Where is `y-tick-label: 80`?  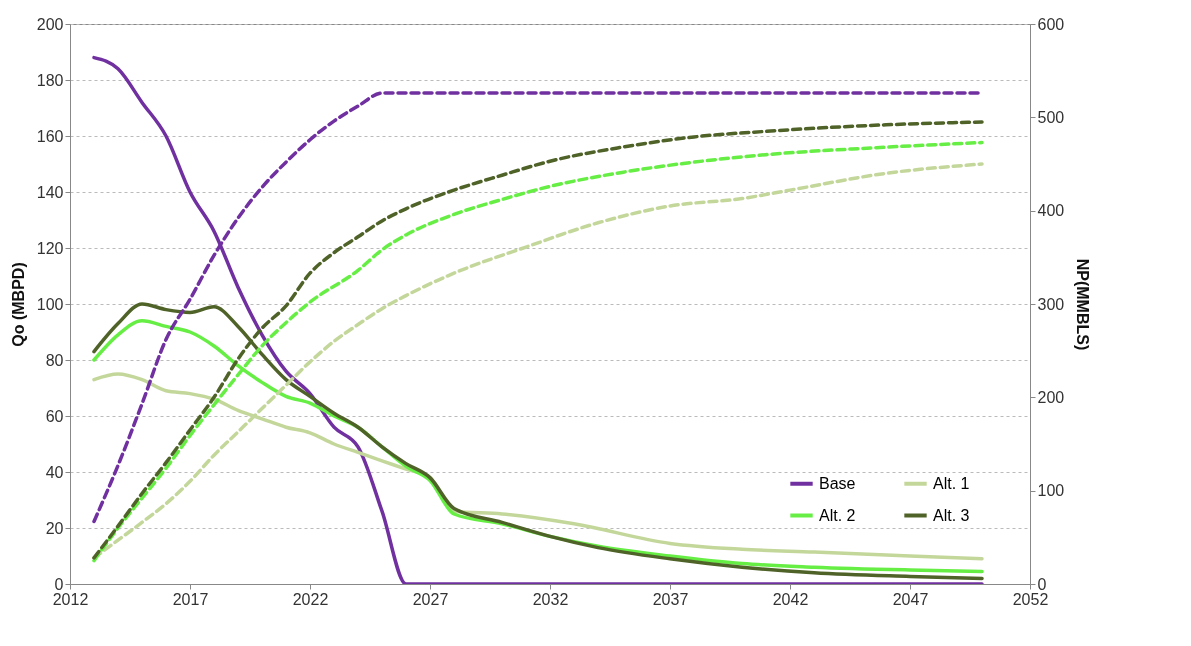 y-tick-label: 80 is located at coordinates (54, 360).